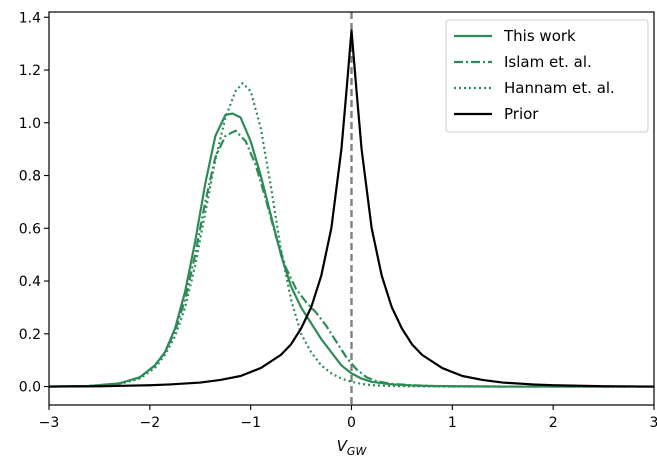  What do you see at coordinates (30, 335) in the screenshot?
I see `y-tick-label: 0.2` at bounding box center [30, 335].